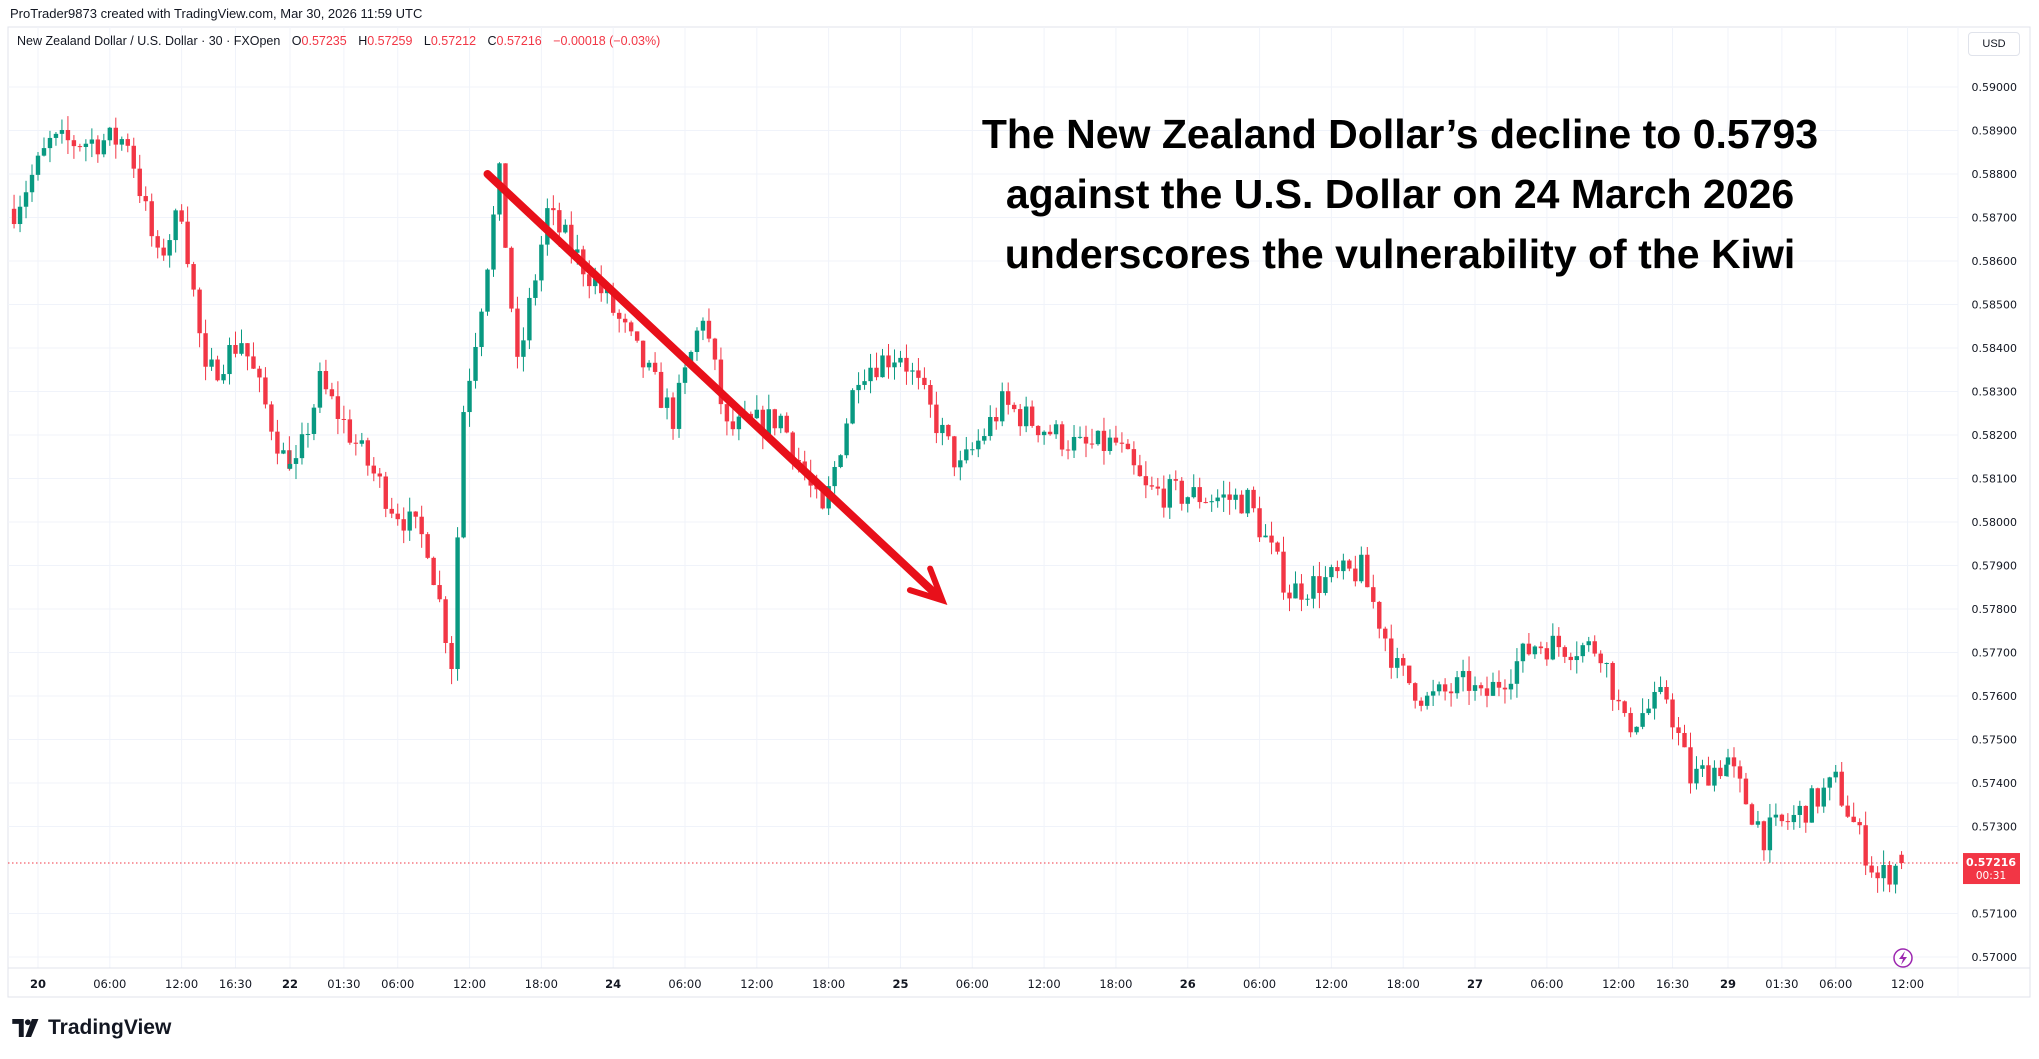 The width and height of the screenshot is (2039, 1059). What do you see at coordinates (1995, 609) in the screenshot?
I see `price-tick-label: 0.57800` at bounding box center [1995, 609].